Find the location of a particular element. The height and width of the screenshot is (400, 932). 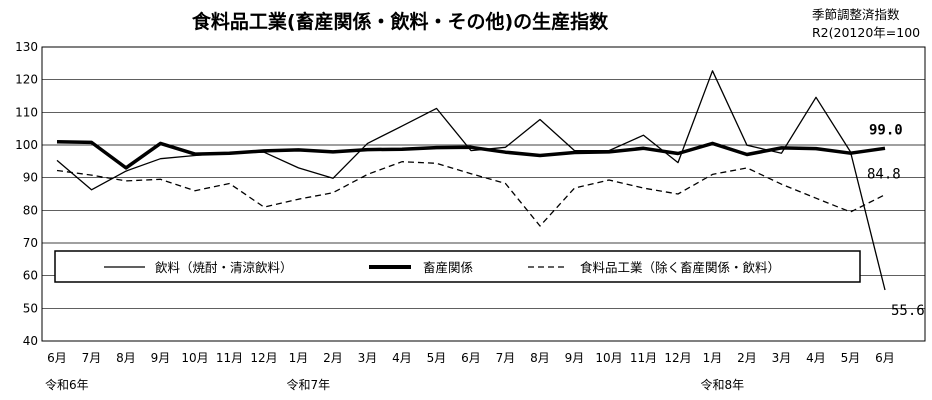

legend-label-series-1: 畜産関係 is located at coordinates (448, 267).